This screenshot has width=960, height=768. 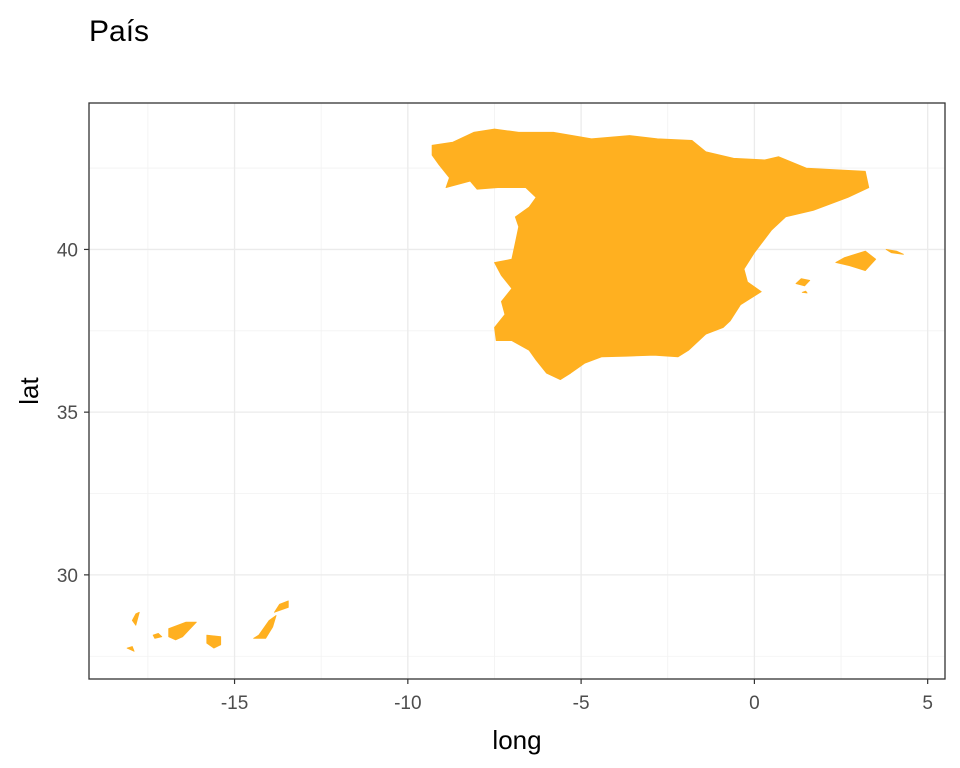 I want to click on y-tick-label: 30, so click(x=67, y=576).